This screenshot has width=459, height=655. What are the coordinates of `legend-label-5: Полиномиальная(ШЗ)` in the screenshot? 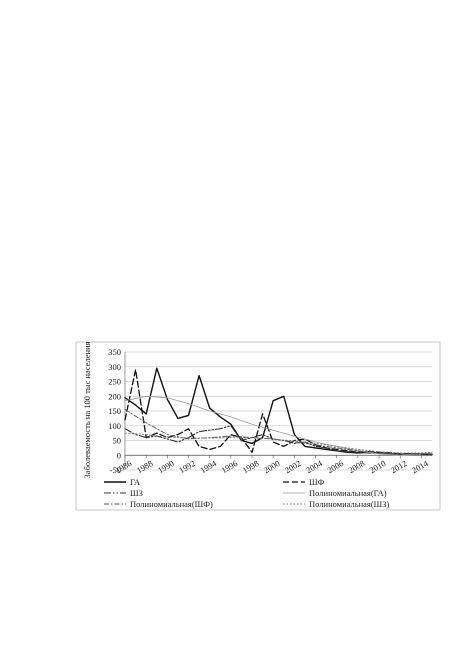 It's located at (349, 504).